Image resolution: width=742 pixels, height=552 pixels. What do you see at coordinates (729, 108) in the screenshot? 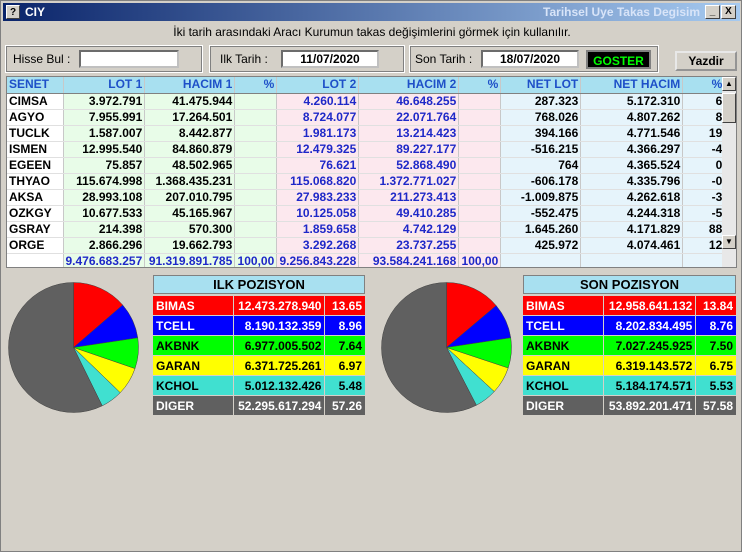
I see `scroll-thumb` at bounding box center [729, 108].